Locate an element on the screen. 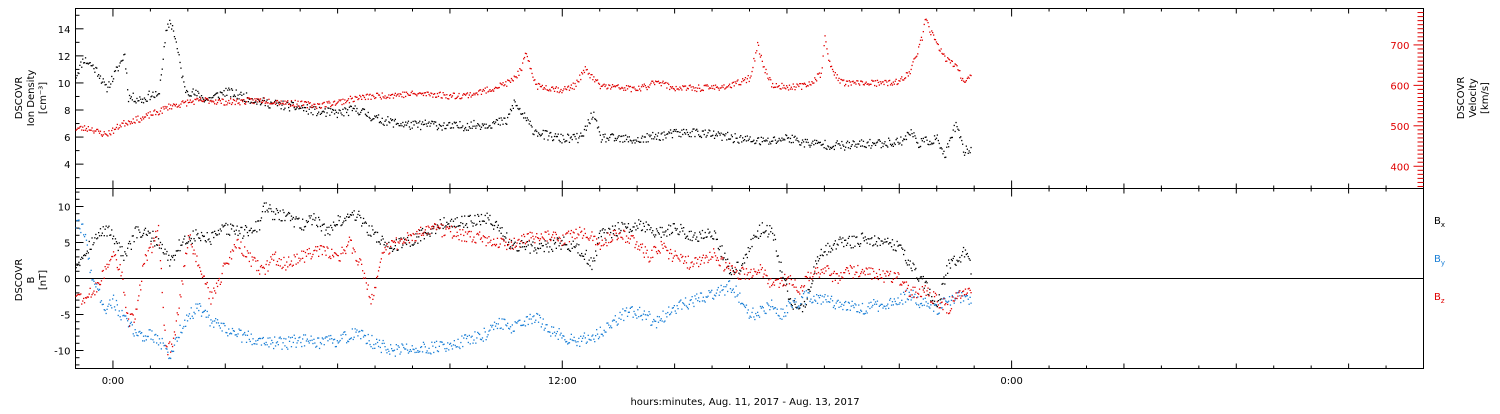 The width and height of the screenshot is (1500, 414). x-tick-label: 0:00 is located at coordinates (113, 381).